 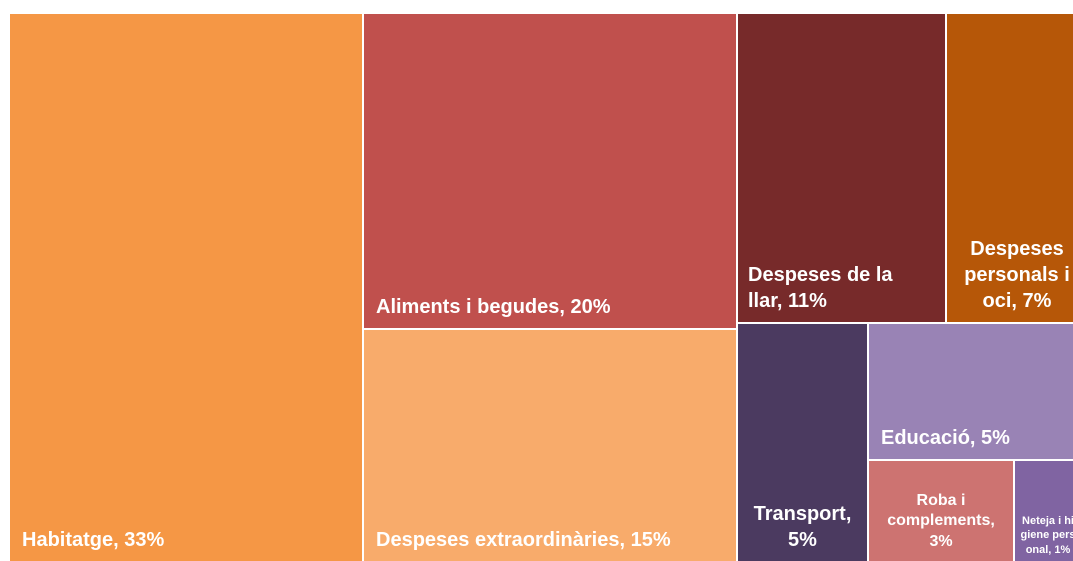 I want to click on treemap-cell: Despeses de la llar, 11%, so click(x=841, y=168).